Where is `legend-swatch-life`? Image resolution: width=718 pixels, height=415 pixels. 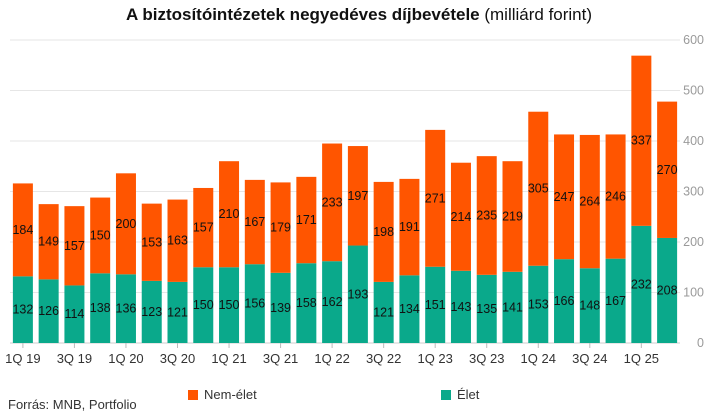 legend-swatch-life is located at coordinates (446, 394).